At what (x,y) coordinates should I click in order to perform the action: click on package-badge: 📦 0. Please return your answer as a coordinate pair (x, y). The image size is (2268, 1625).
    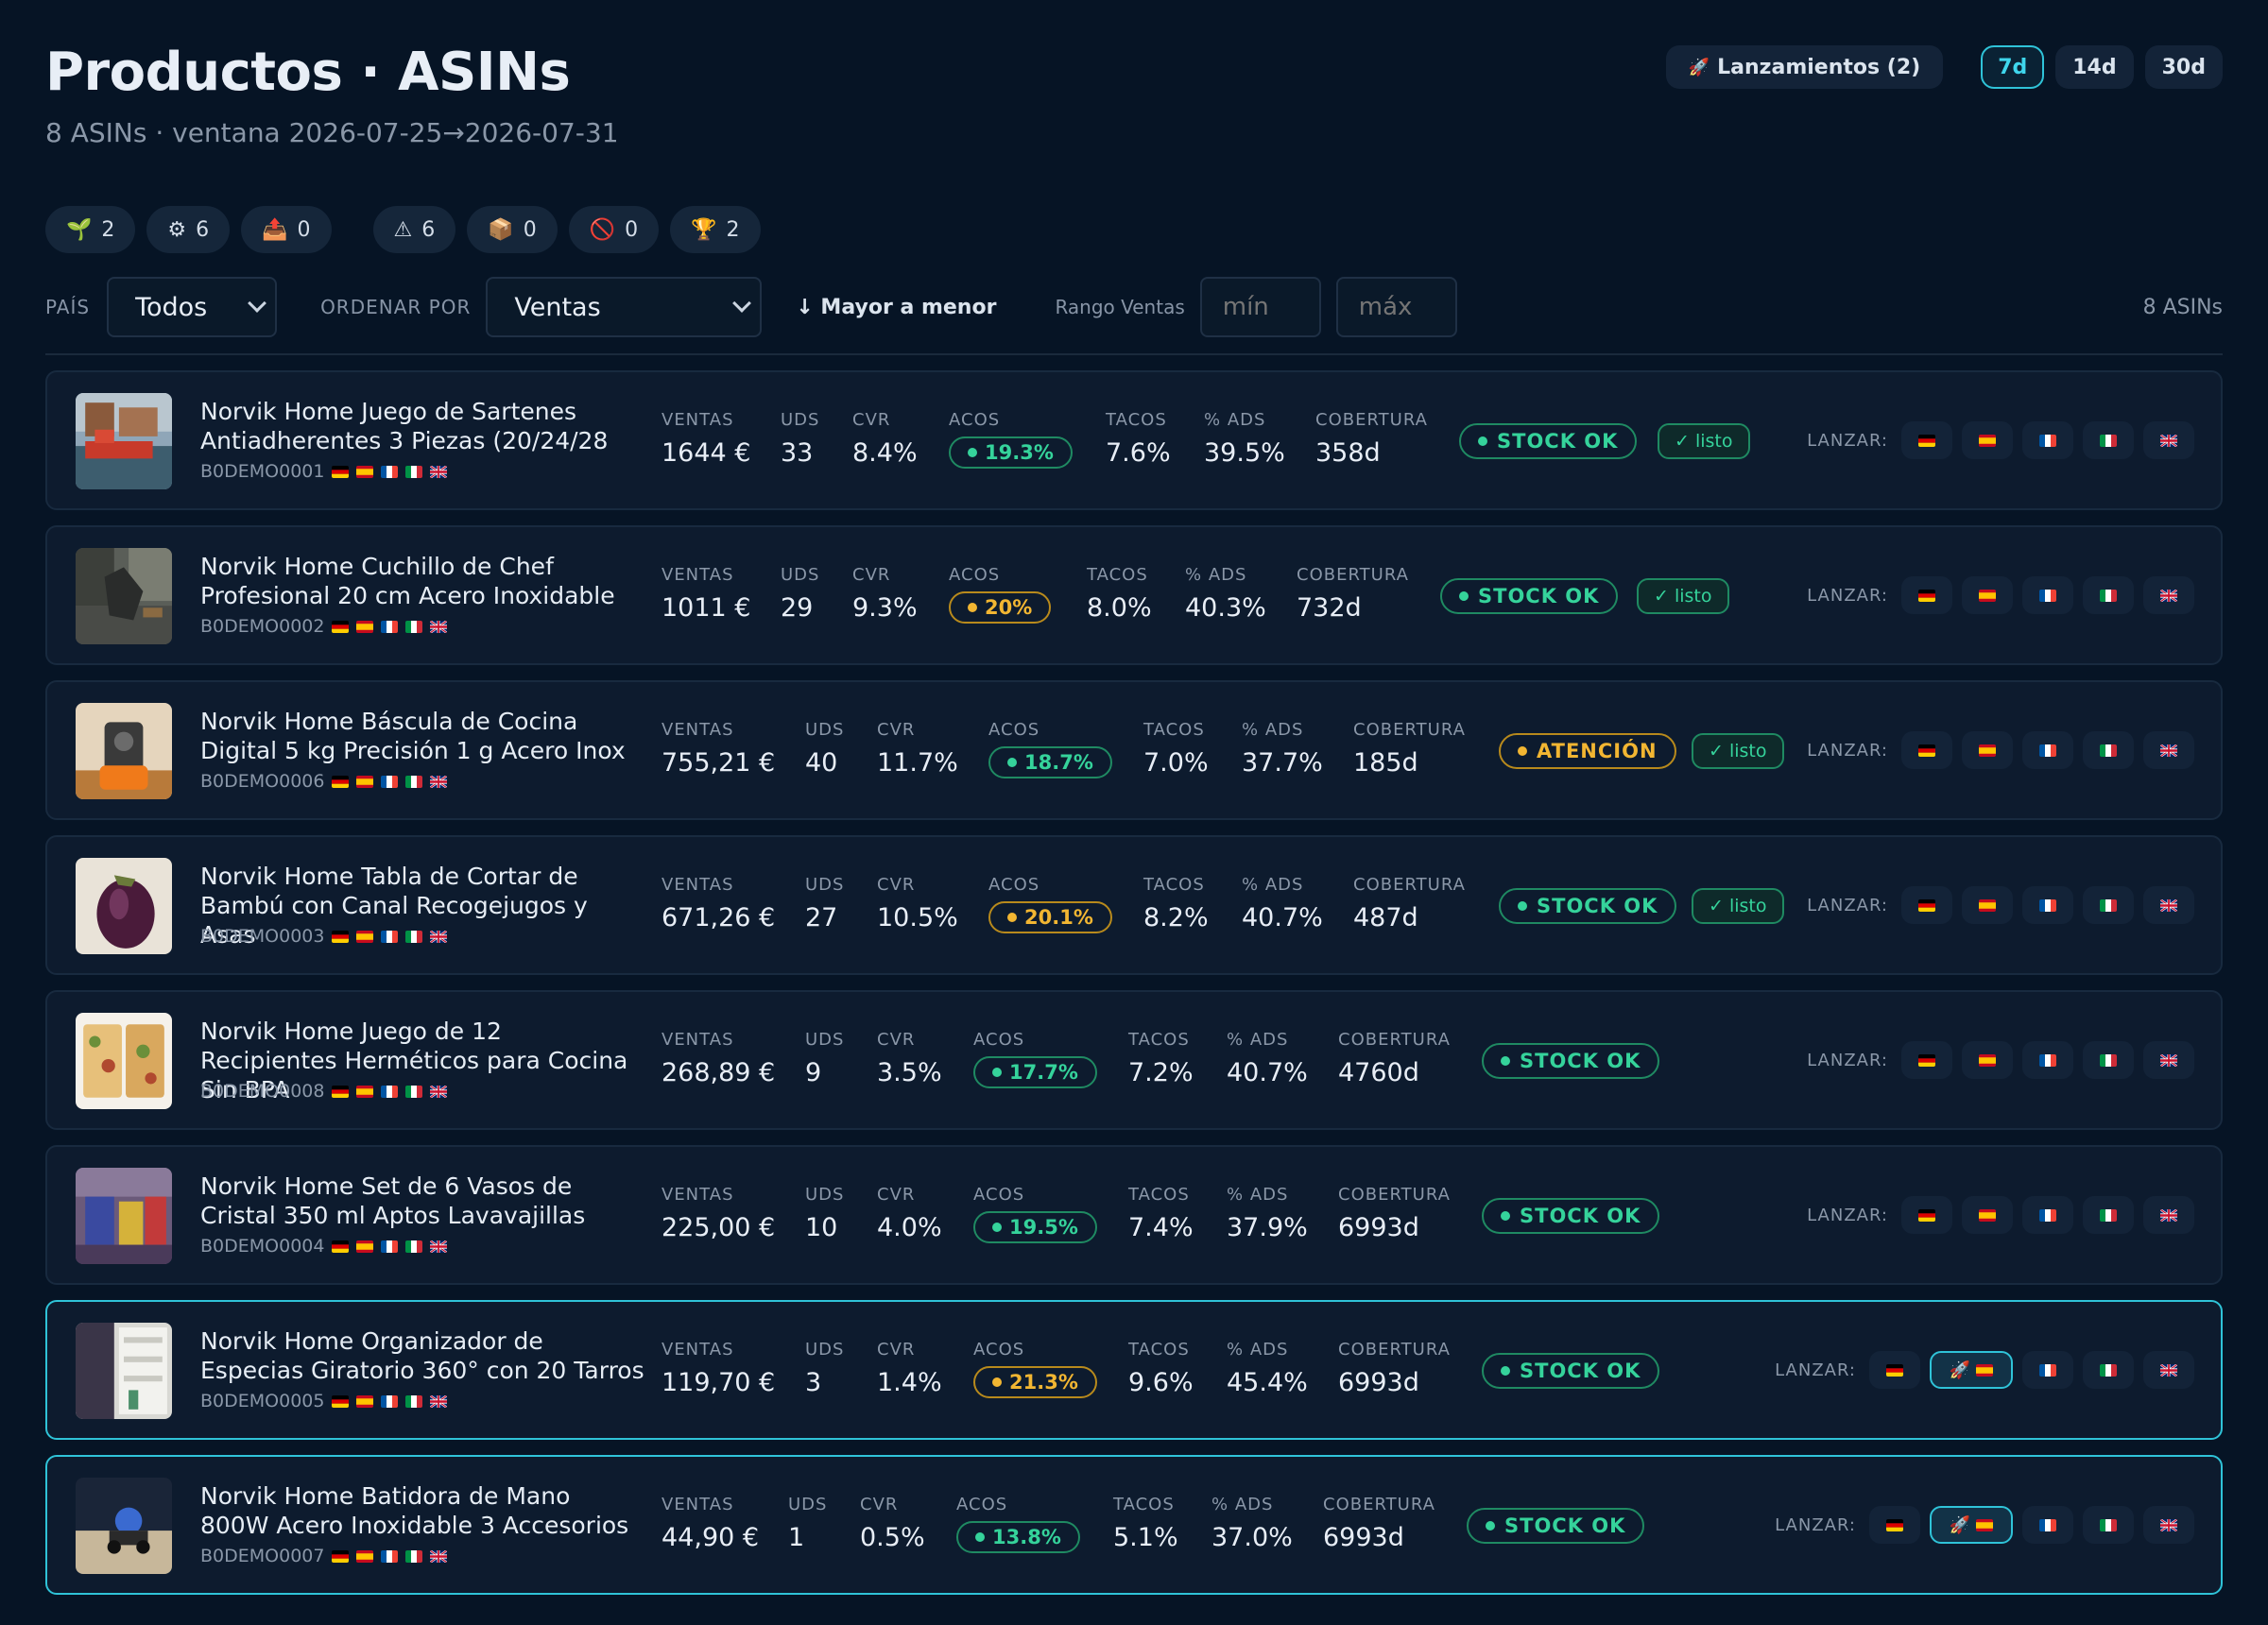
    Looking at the image, I should click on (512, 230).